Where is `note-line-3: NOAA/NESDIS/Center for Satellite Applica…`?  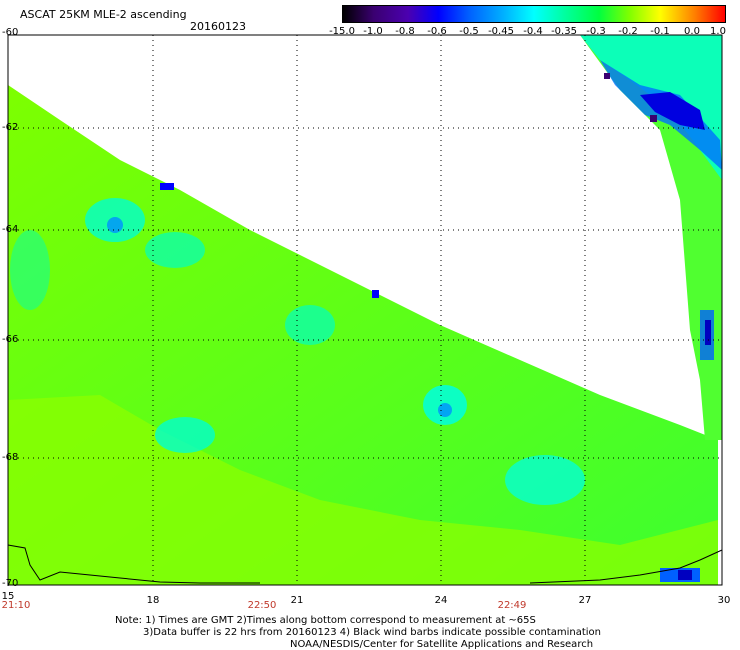
note-line-3: NOAA/NESDIS/Center for Satellite Applica… is located at coordinates (442, 644).